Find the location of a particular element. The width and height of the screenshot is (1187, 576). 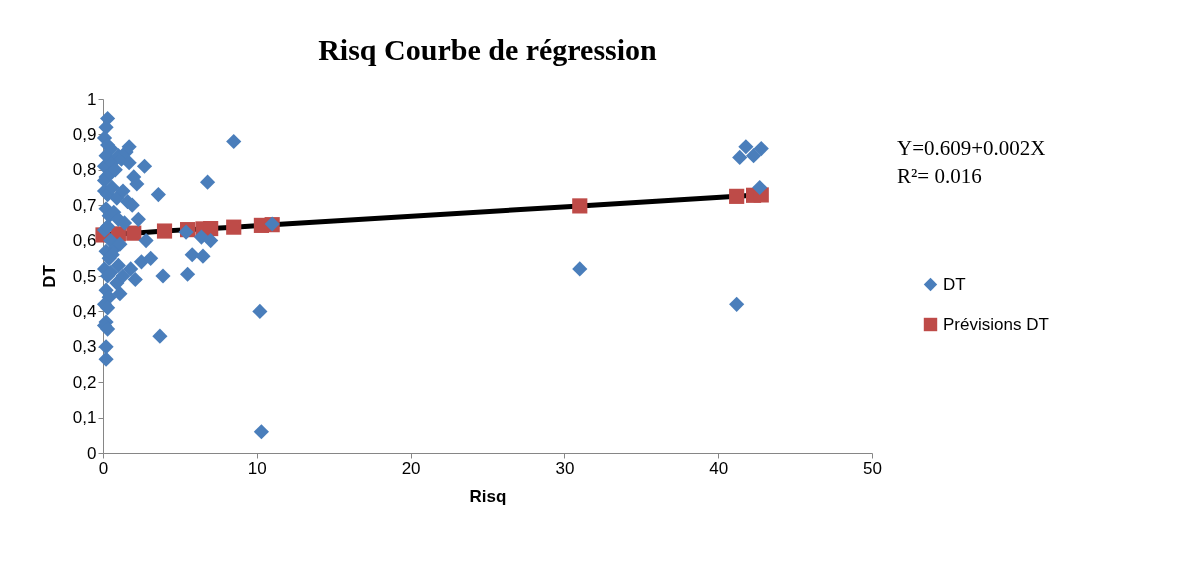

y-axis-title: DT is located at coordinates (49, 276).